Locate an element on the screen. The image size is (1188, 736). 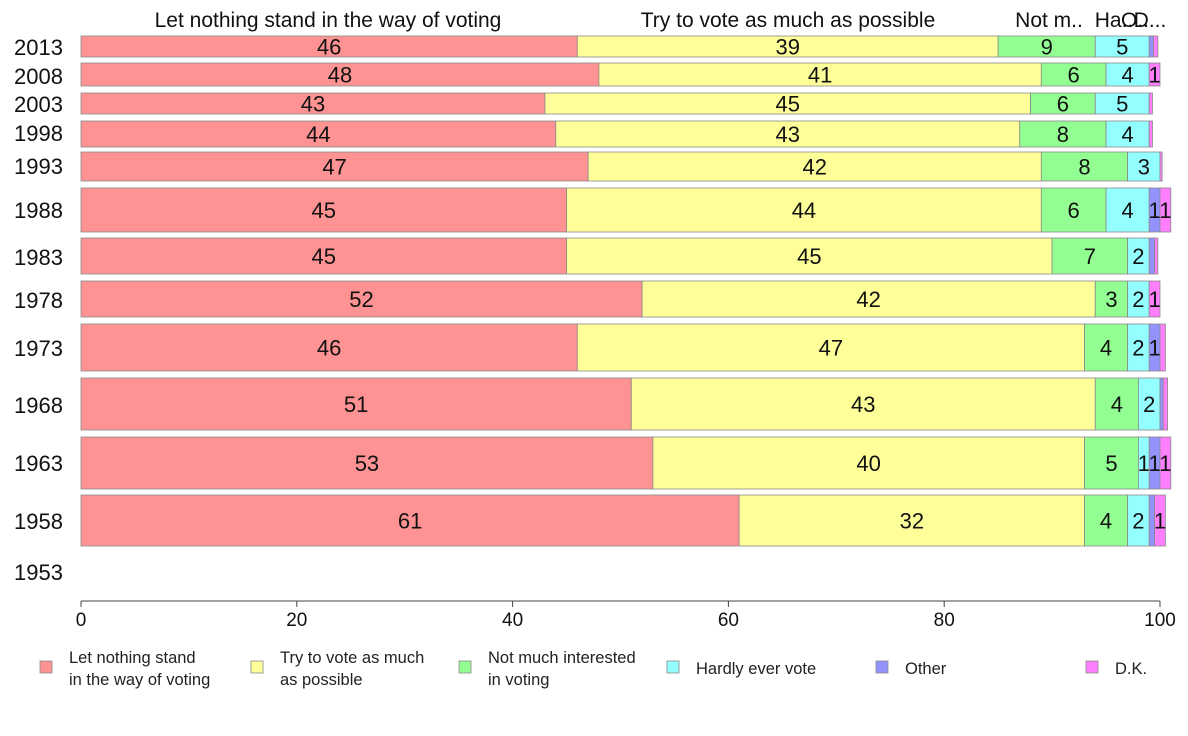
data-label-1973-2: 47 is located at coordinates (831, 348).